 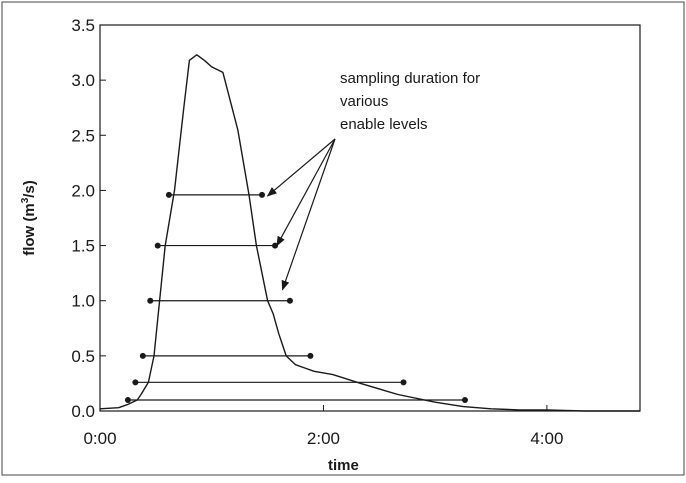 I want to click on annotation-arrows, so click(x=301, y=214).